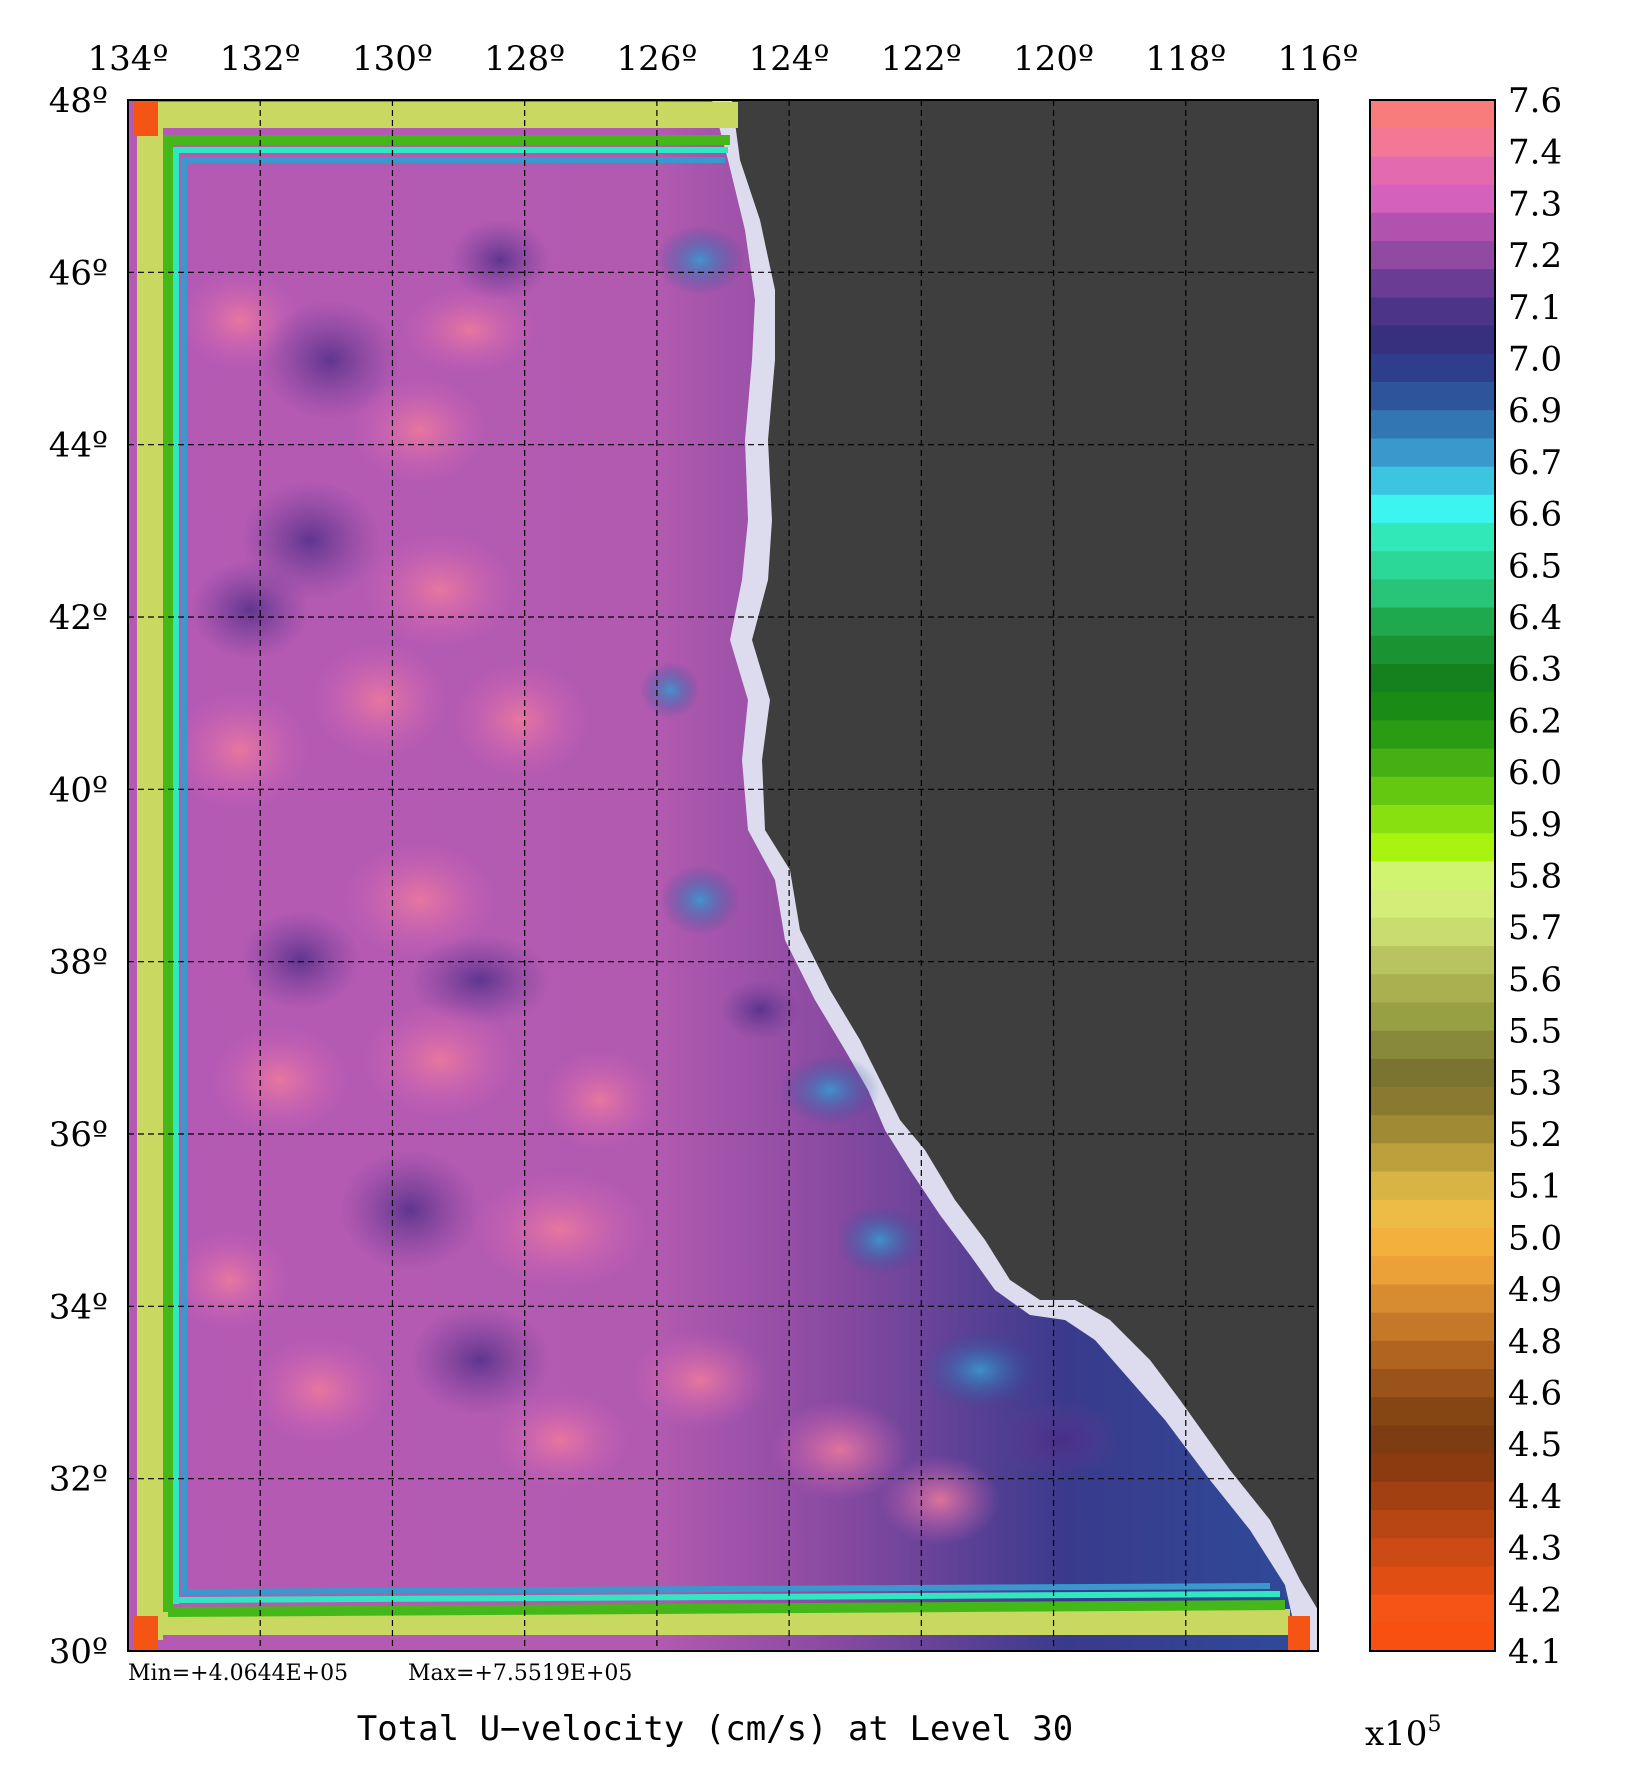 The image size is (1651, 1768). Describe the element at coordinates (1535, 101) in the screenshot. I see `colorbar-tick-label: 7.6` at that location.